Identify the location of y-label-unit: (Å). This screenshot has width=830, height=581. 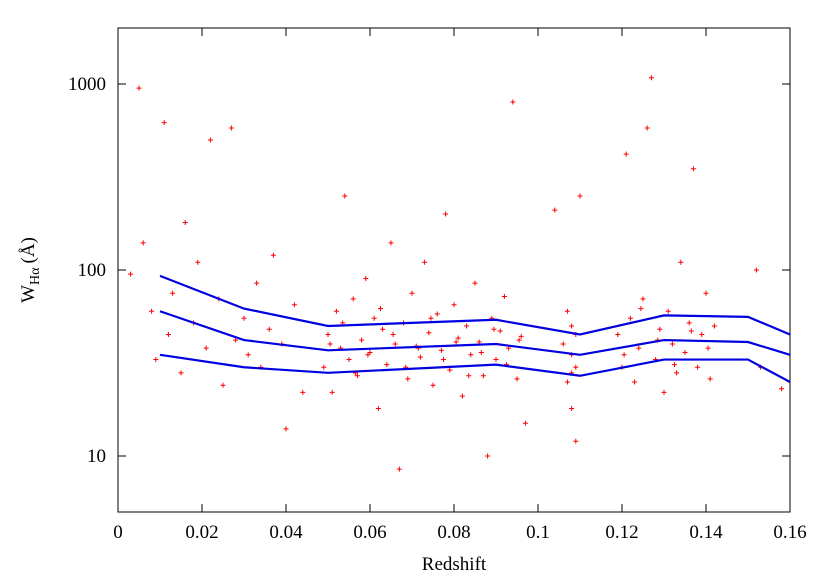
(28, 250).